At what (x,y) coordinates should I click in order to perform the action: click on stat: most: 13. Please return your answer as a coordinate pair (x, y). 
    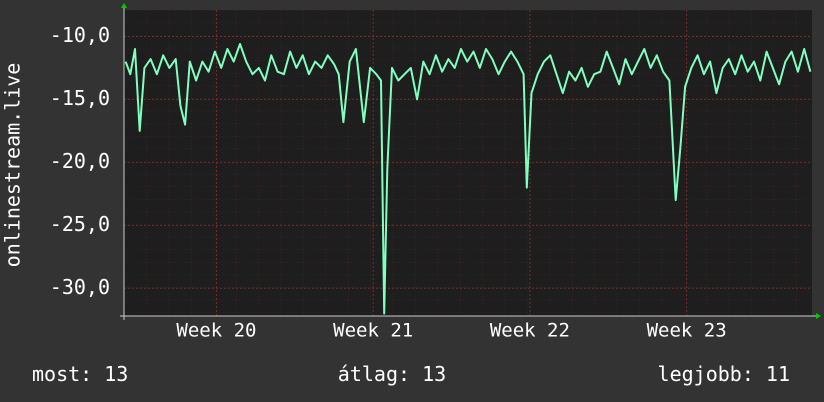
    Looking at the image, I should click on (80, 374).